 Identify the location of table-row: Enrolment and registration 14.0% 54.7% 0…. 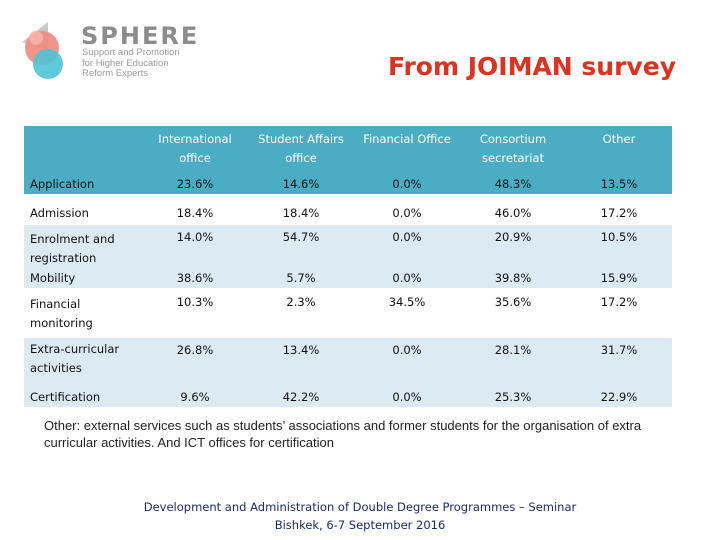
(348, 247).